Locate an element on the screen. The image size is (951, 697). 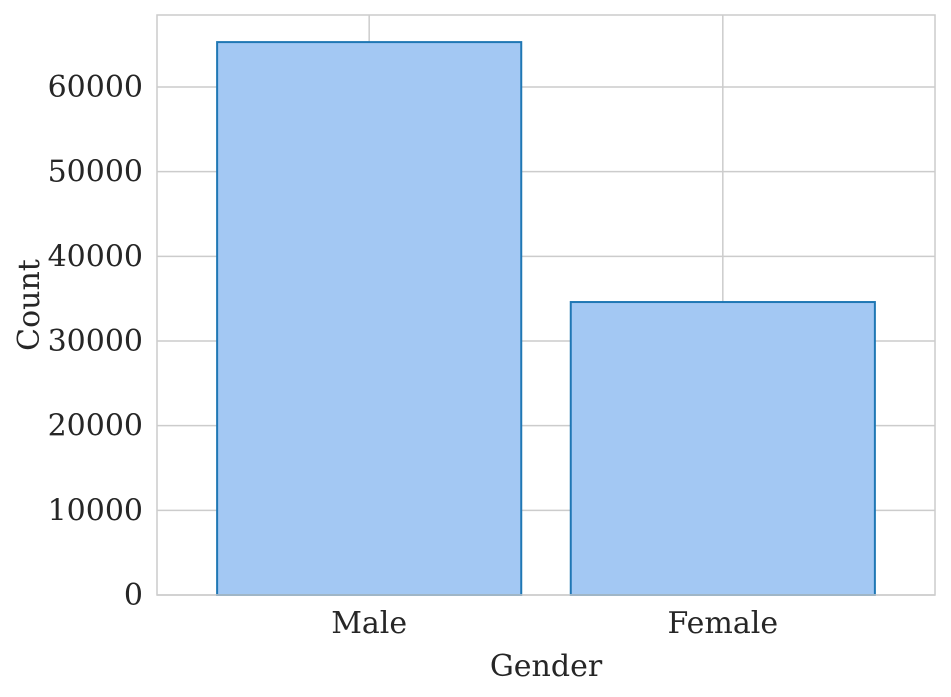
y-tick-label: 60000 is located at coordinates (95, 87).